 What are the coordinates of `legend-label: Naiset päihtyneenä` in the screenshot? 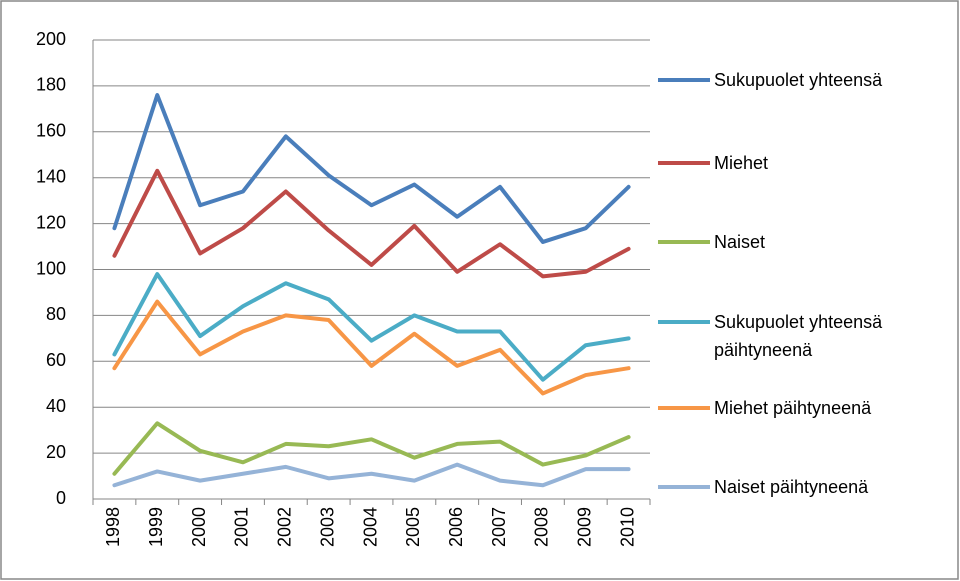 It's located at (791, 487).